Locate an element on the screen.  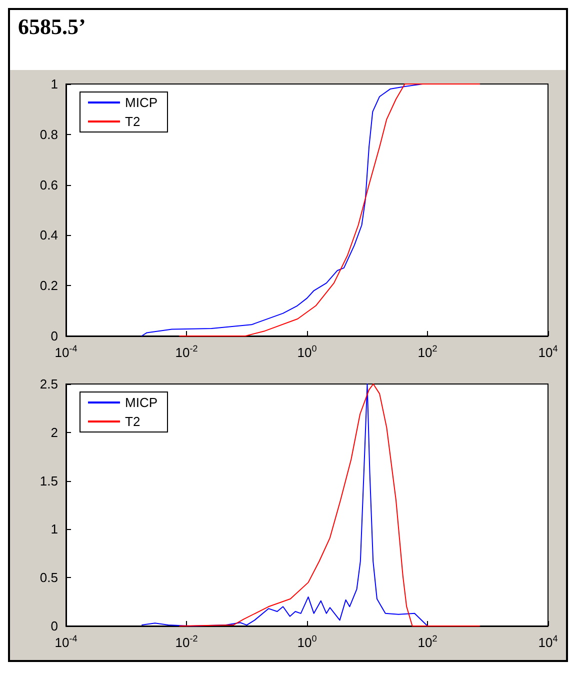
y-tick-label: 2.5 is located at coordinates (49, 384).